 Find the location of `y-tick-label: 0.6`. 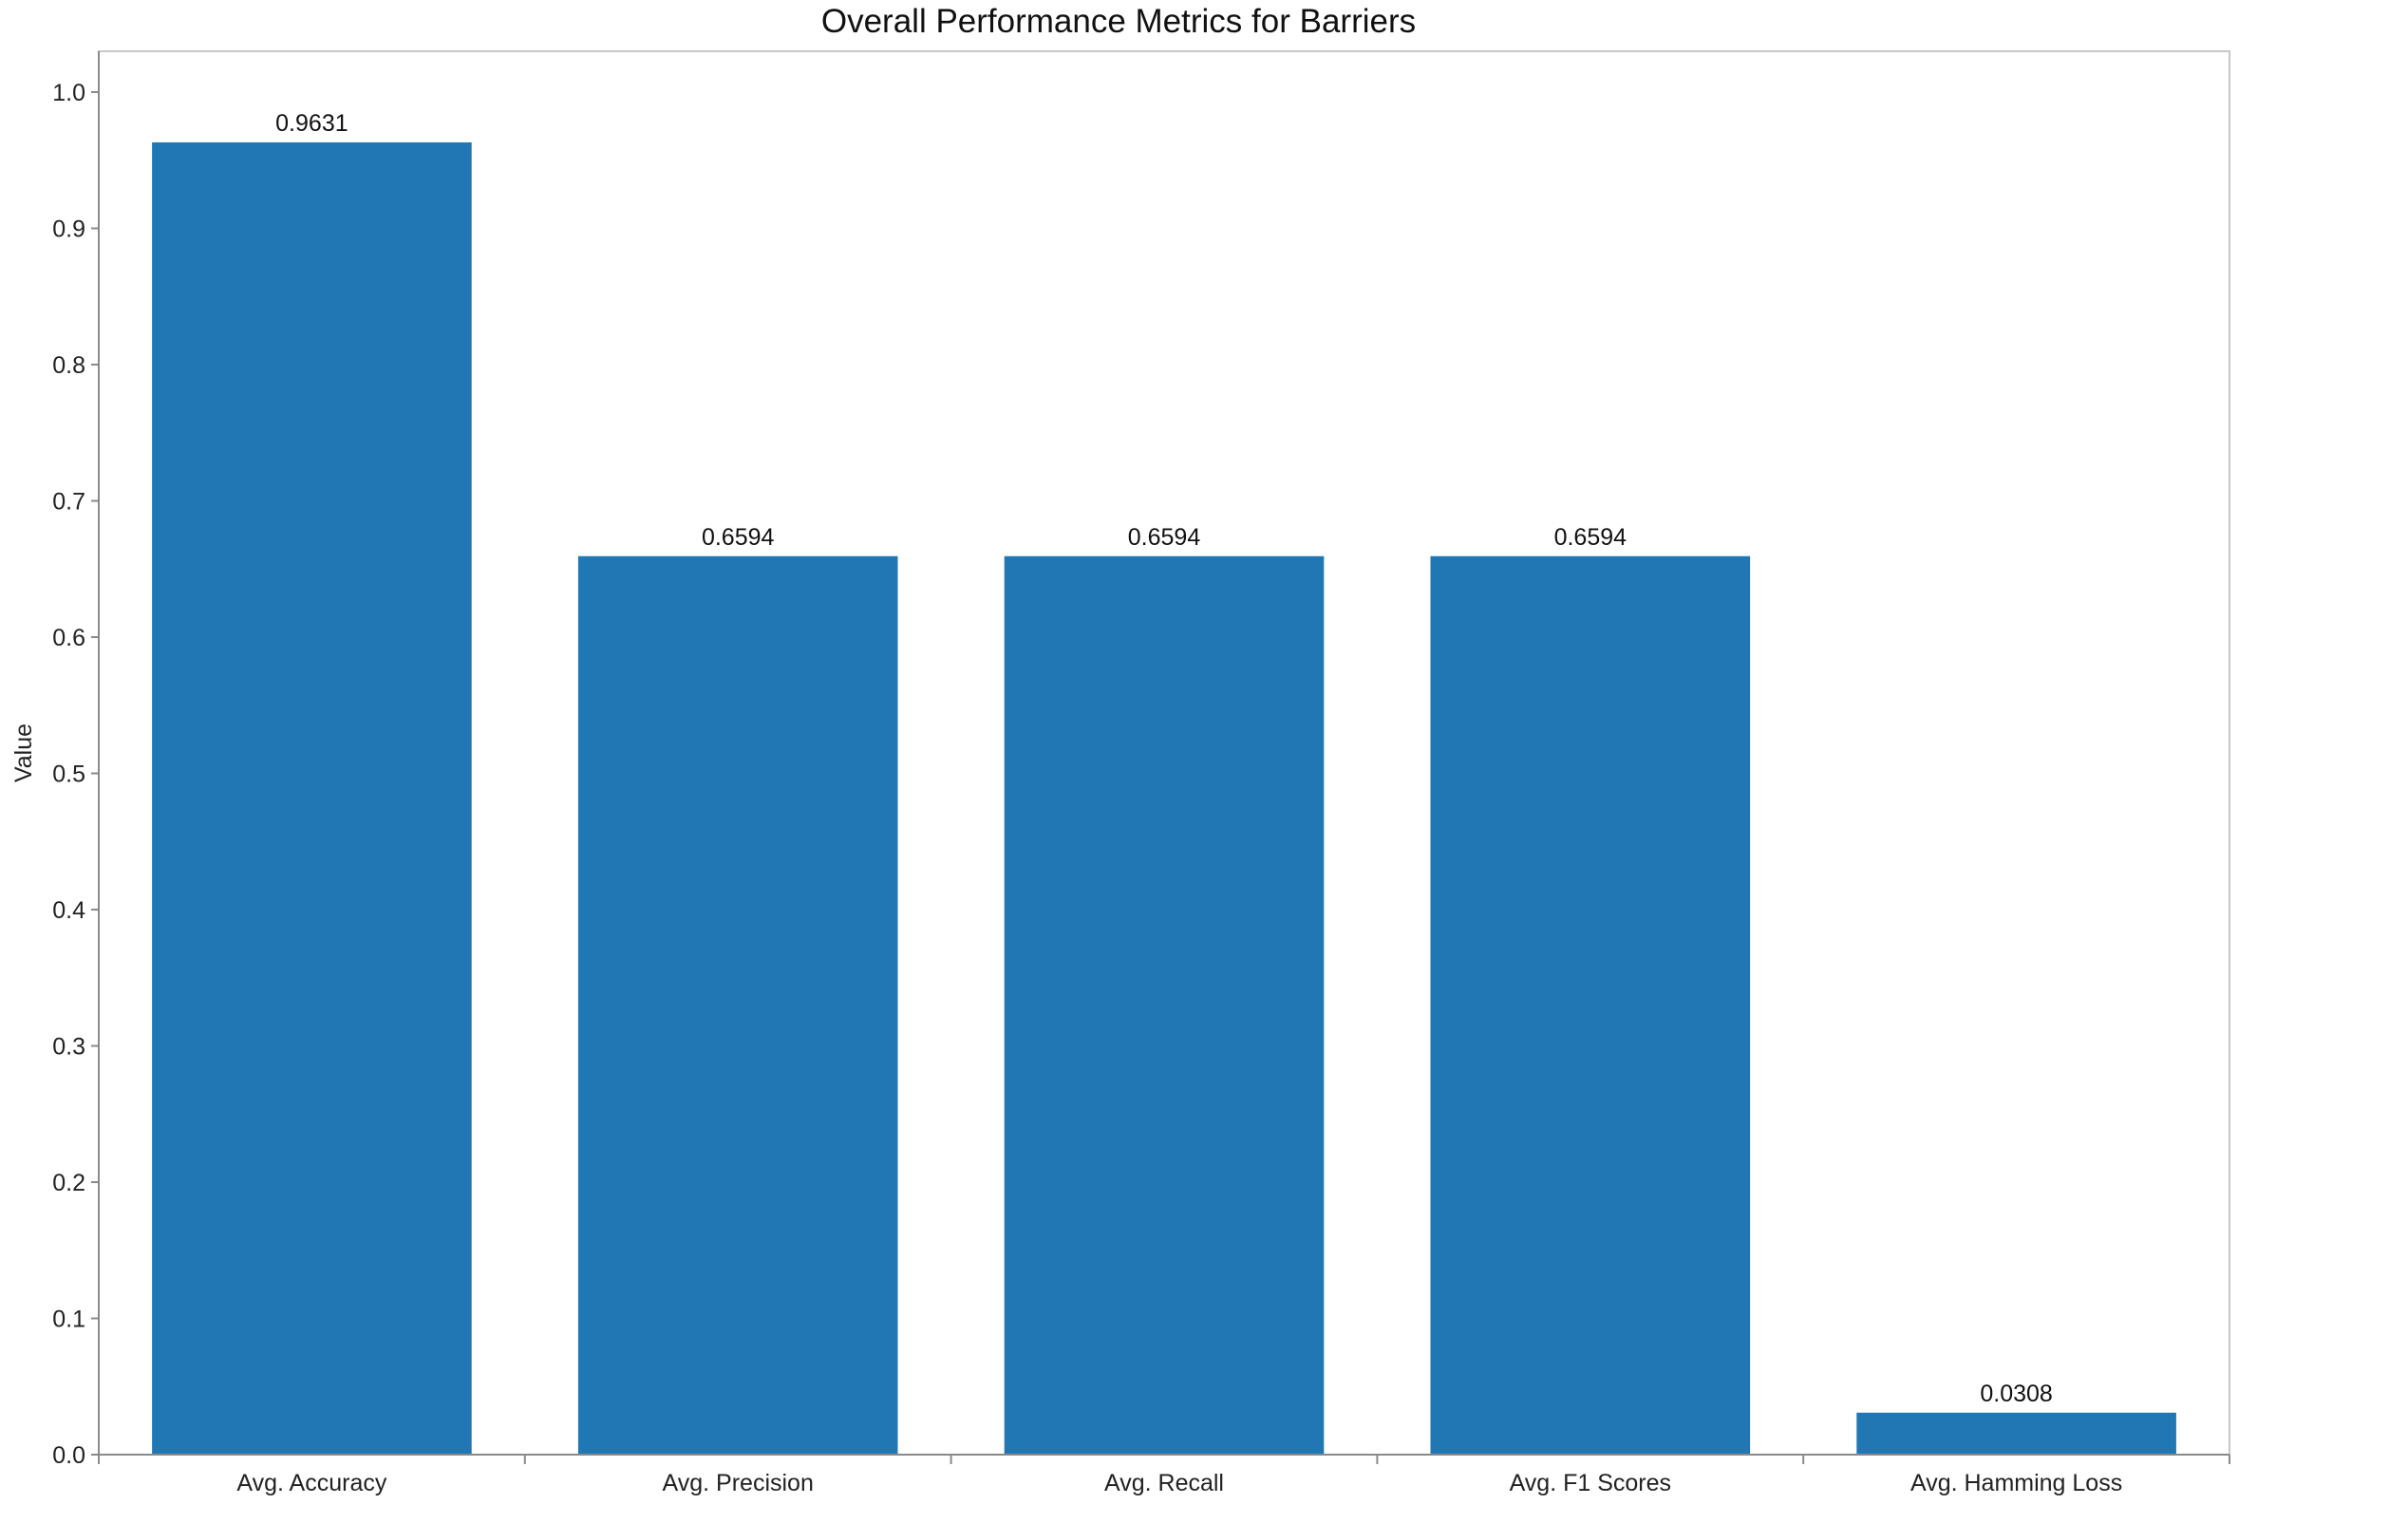

y-tick-label: 0.6 is located at coordinates (68, 638).